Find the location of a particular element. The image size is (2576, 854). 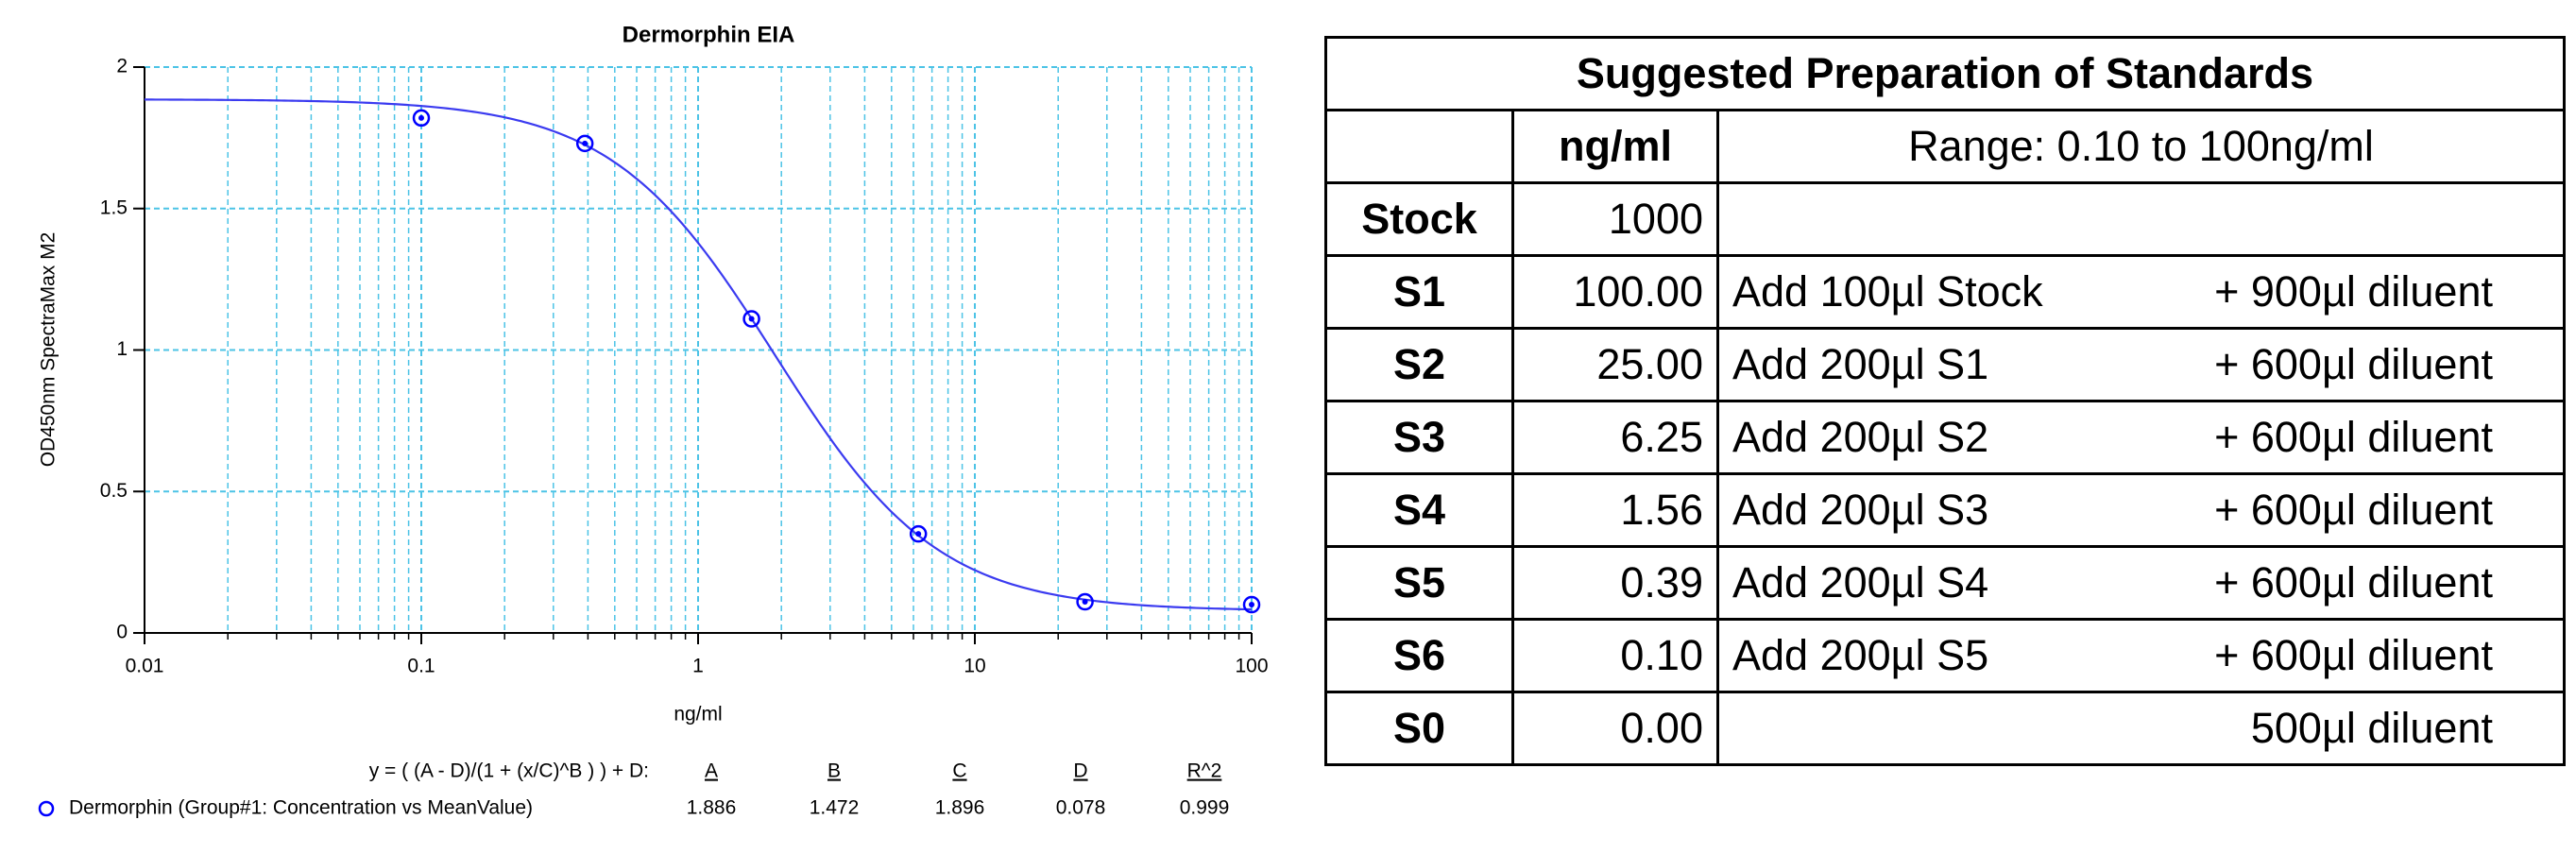

fit-header: A is located at coordinates (712, 771).